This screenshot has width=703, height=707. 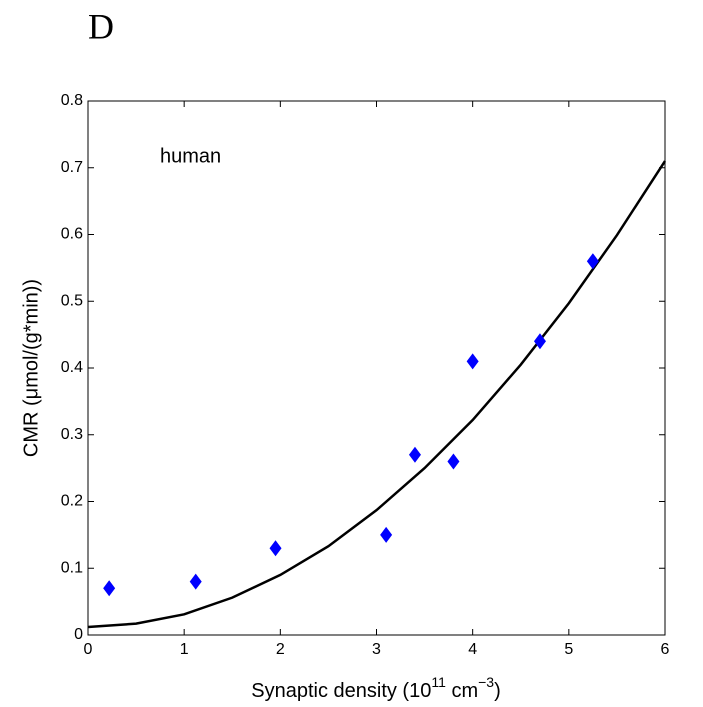 What do you see at coordinates (72, 501) in the screenshot?
I see `y-tick-label: 0.2` at bounding box center [72, 501].